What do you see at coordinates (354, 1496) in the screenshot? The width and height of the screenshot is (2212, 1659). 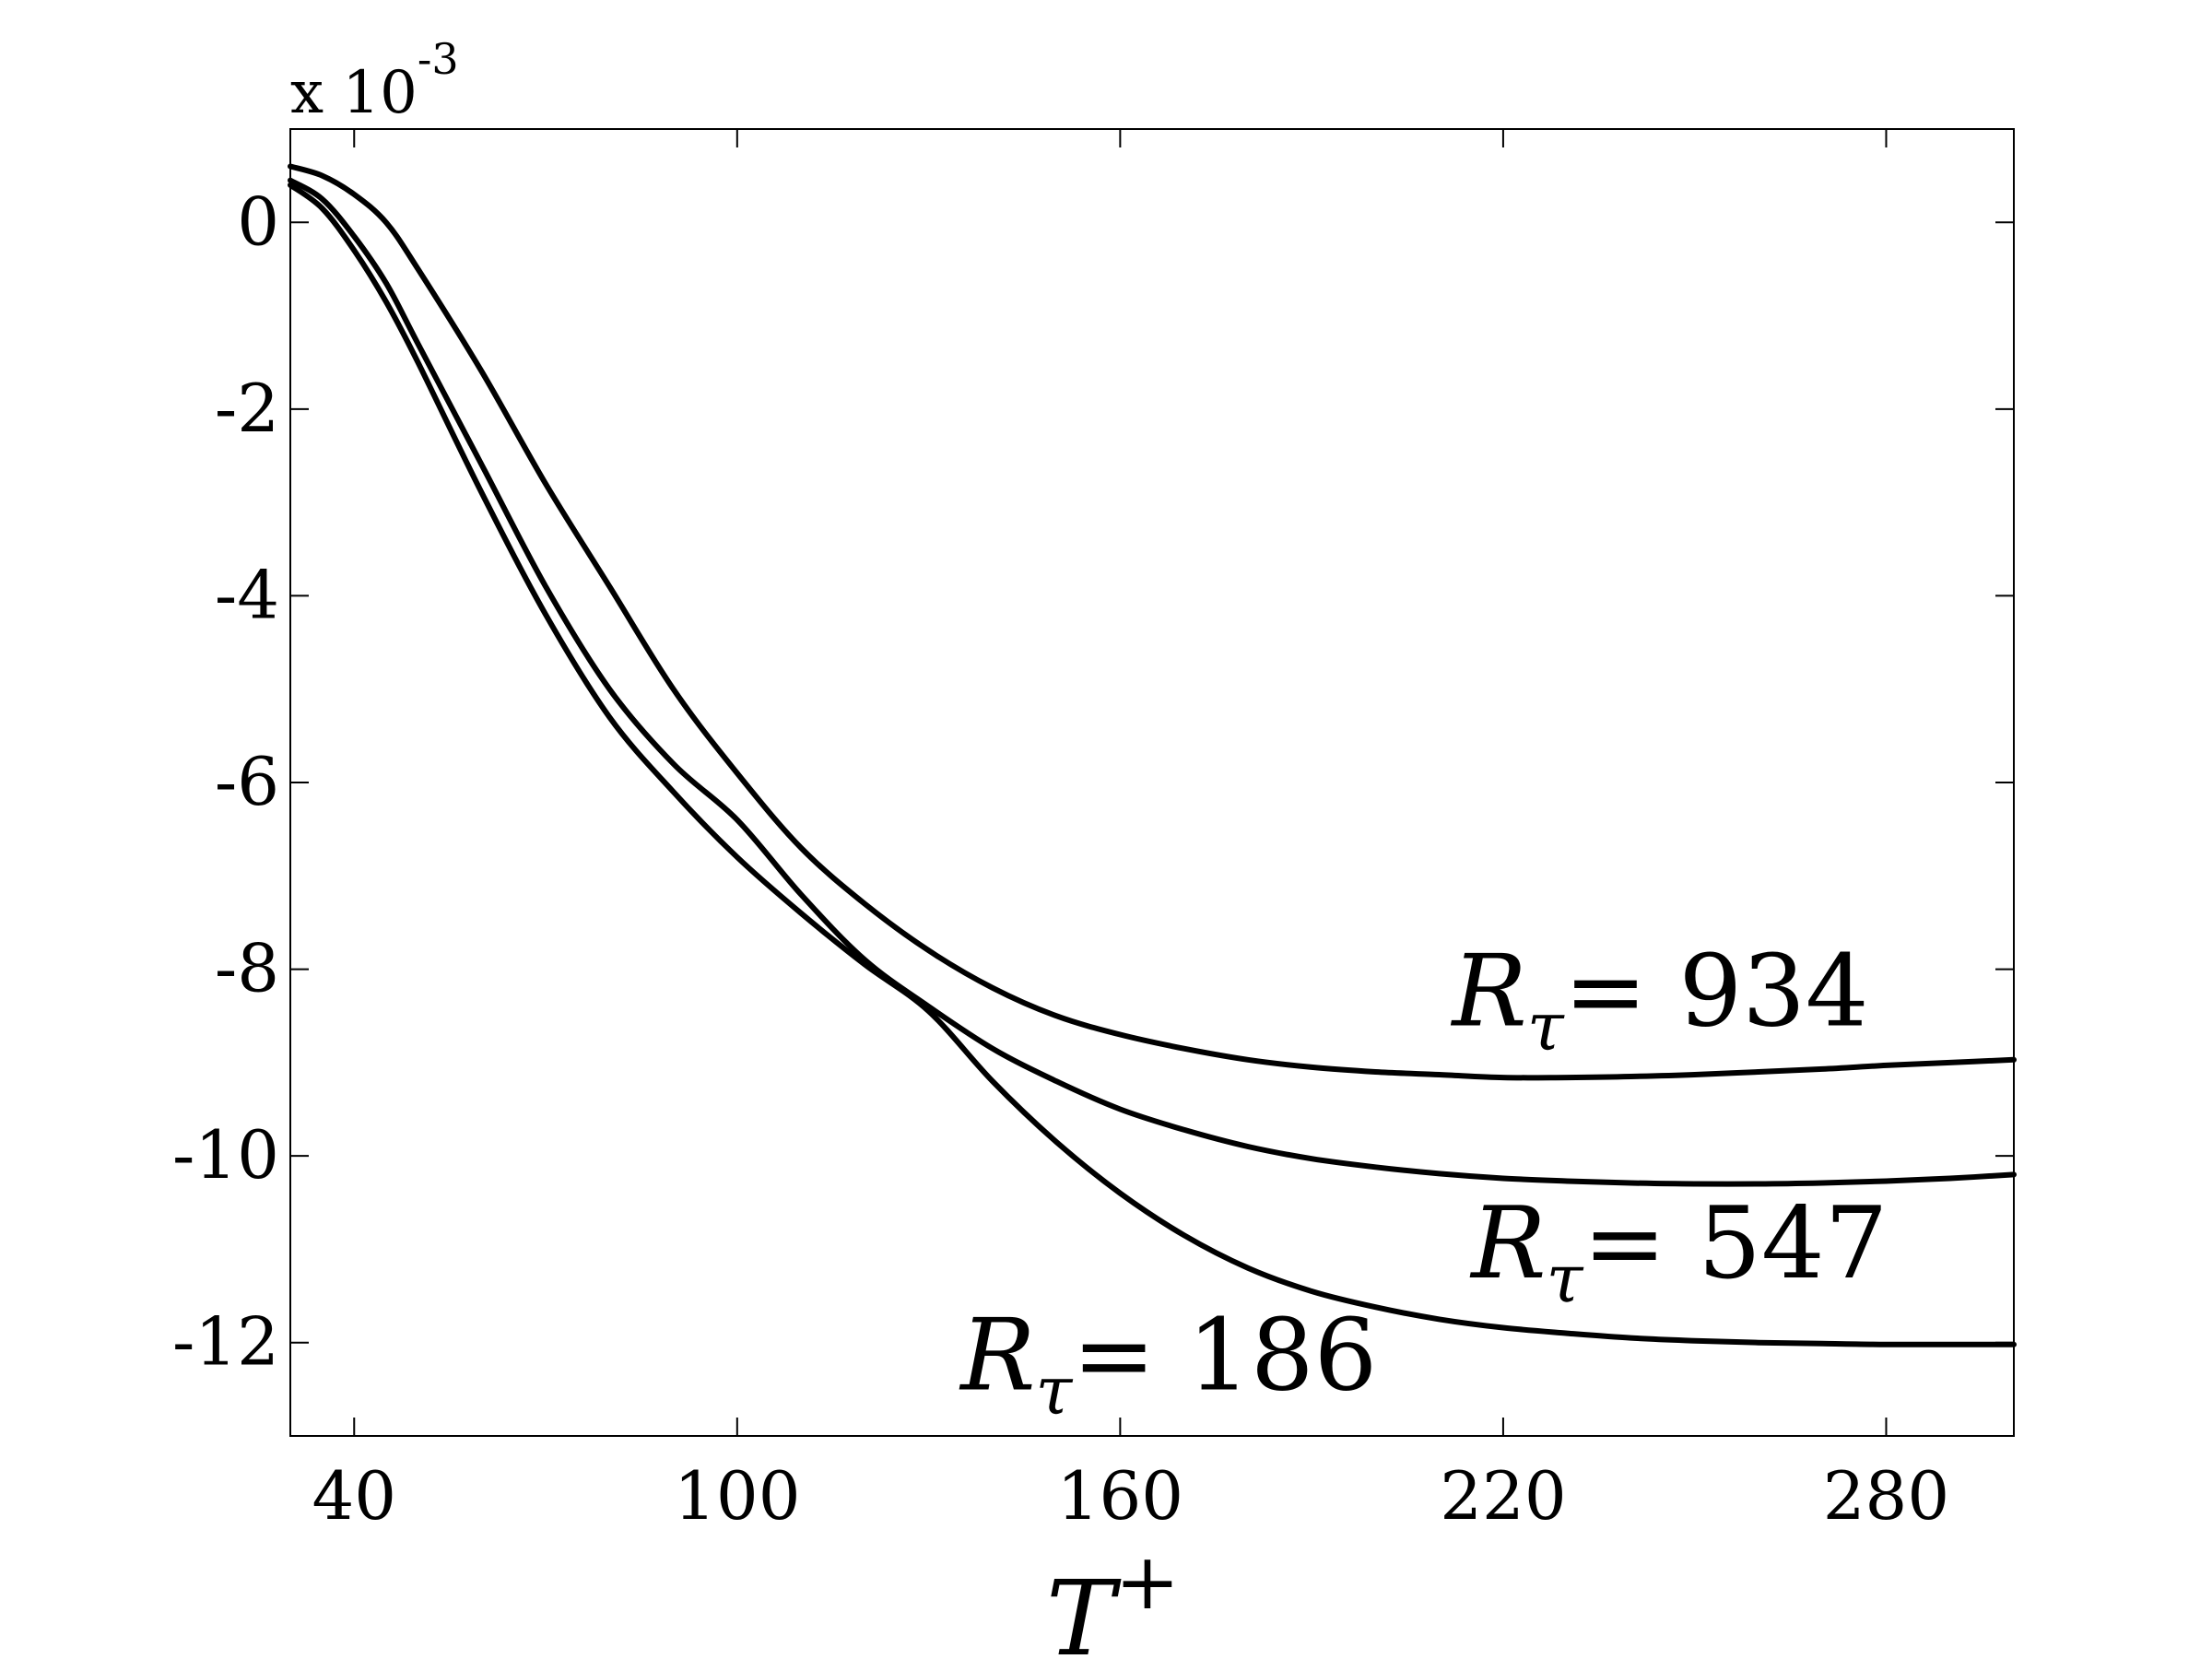 I see `x-tick-label: 40` at bounding box center [354, 1496].